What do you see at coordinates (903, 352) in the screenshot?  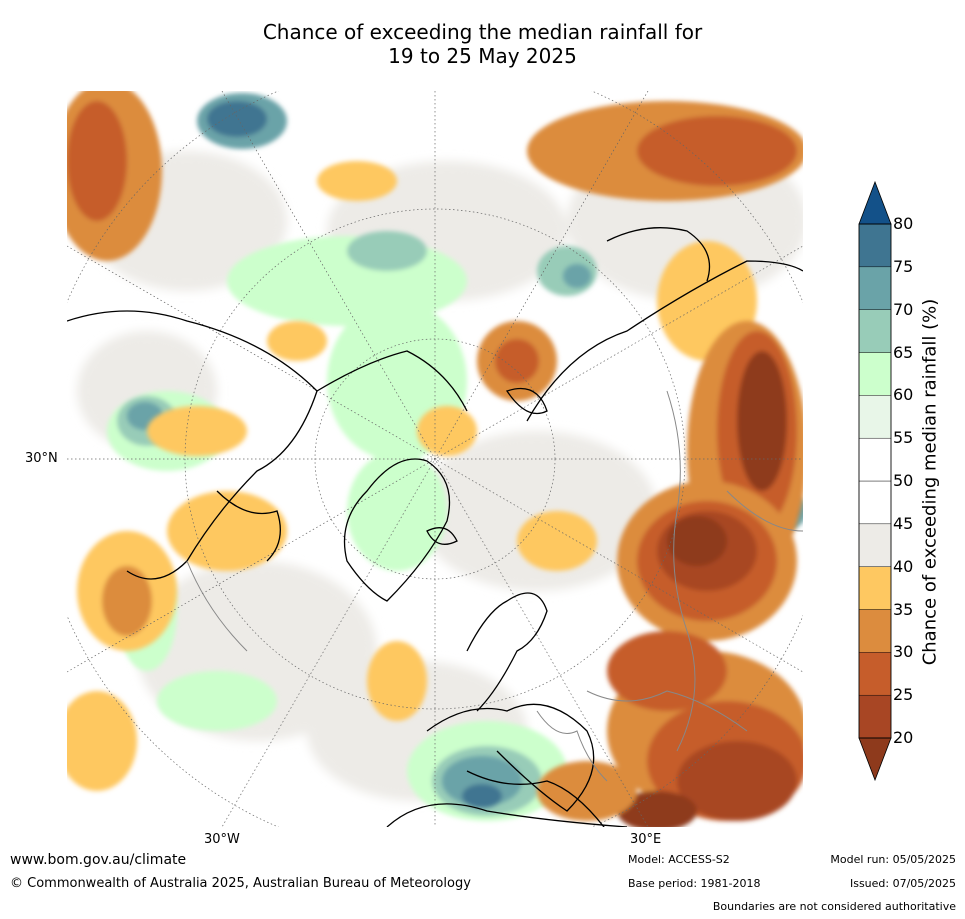 I see `colorbar-tick-label: 65` at bounding box center [903, 352].